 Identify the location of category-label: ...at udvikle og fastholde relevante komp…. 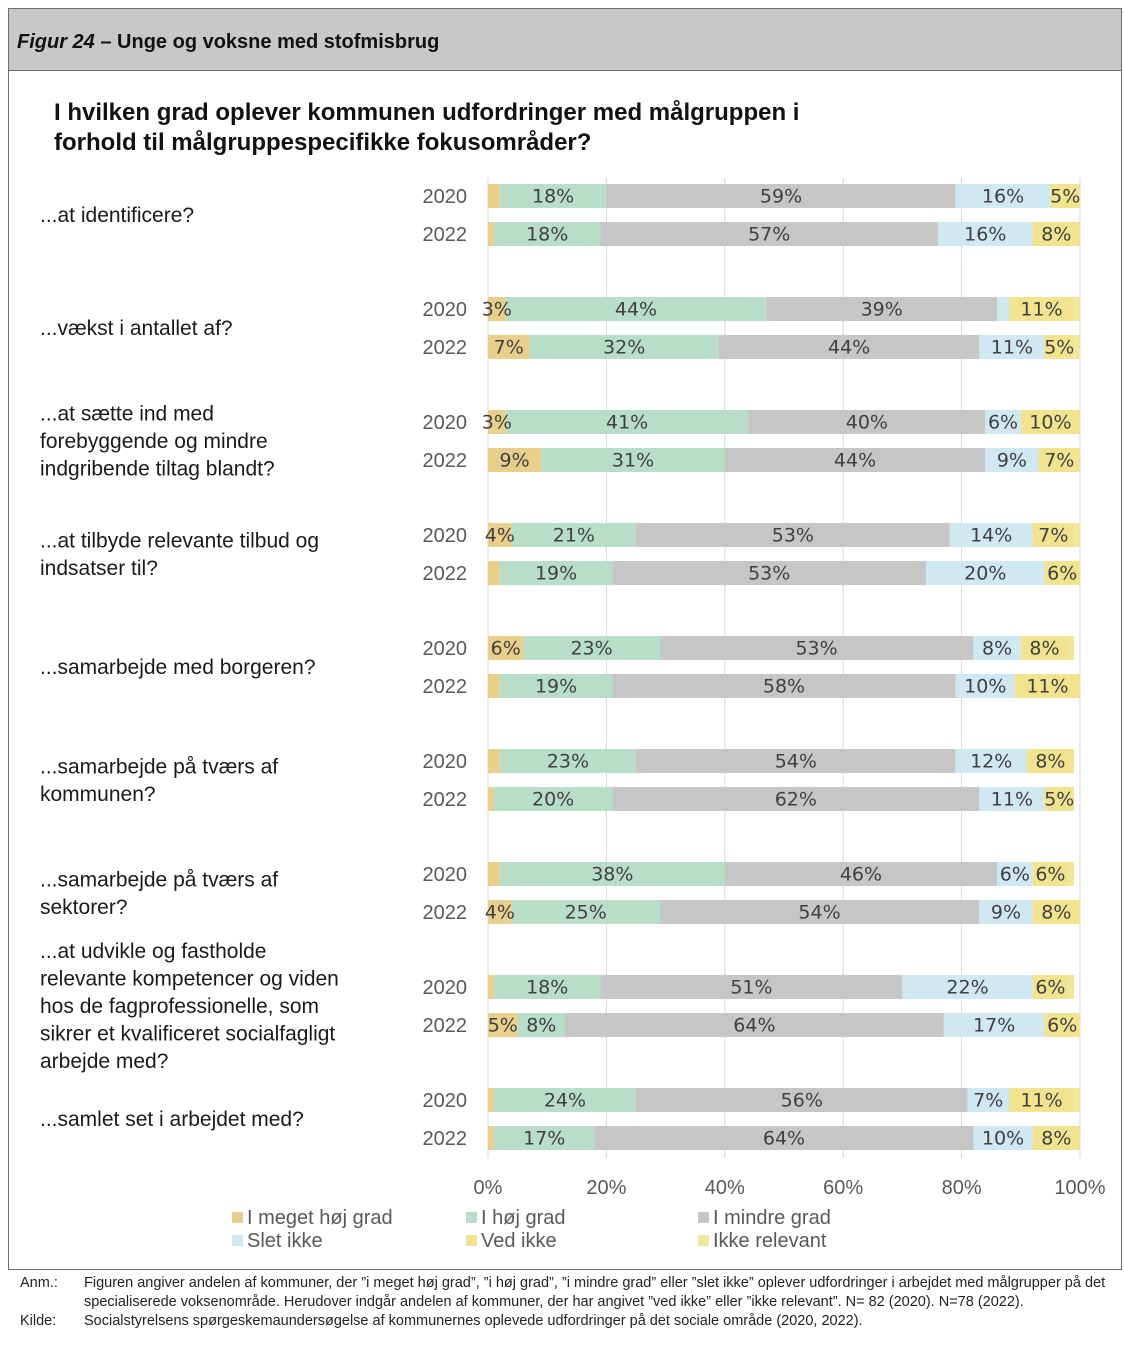
(189, 1006).